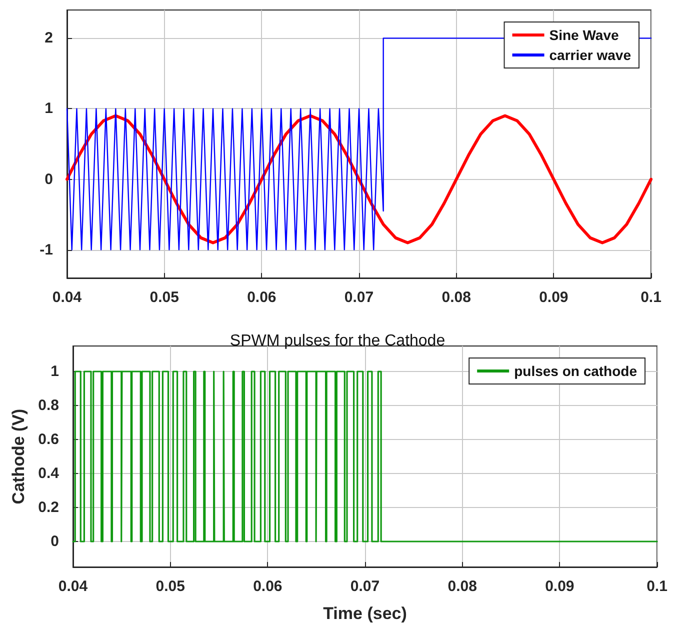 The width and height of the screenshot is (675, 627). What do you see at coordinates (48, 439) in the screenshot?
I see `y-tick-label: 0.6` at bounding box center [48, 439].